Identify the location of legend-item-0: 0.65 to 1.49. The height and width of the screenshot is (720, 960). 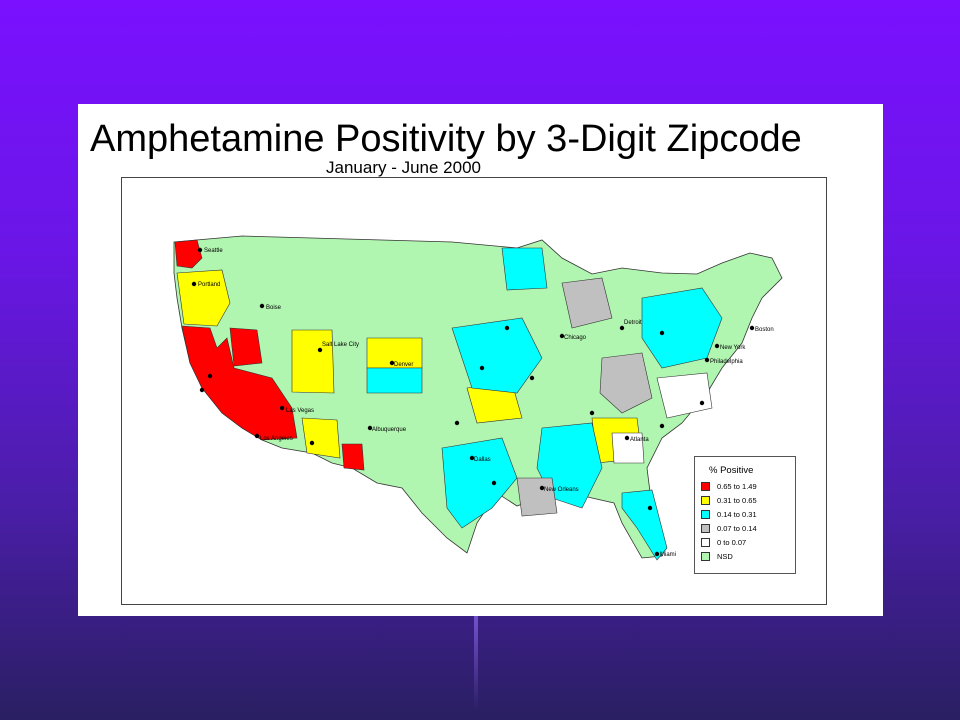
(729, 486).